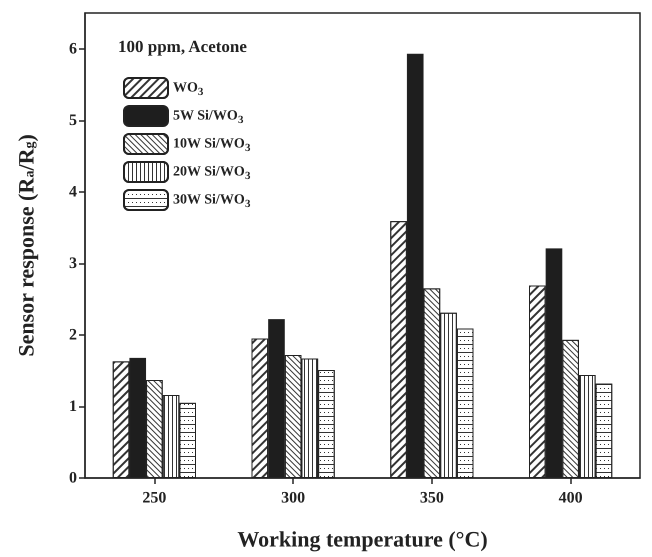  What do you see at coordinates (73, 335) in the screenshot?
I see `y-tick-label: 2` at bounding box center [73, 335].